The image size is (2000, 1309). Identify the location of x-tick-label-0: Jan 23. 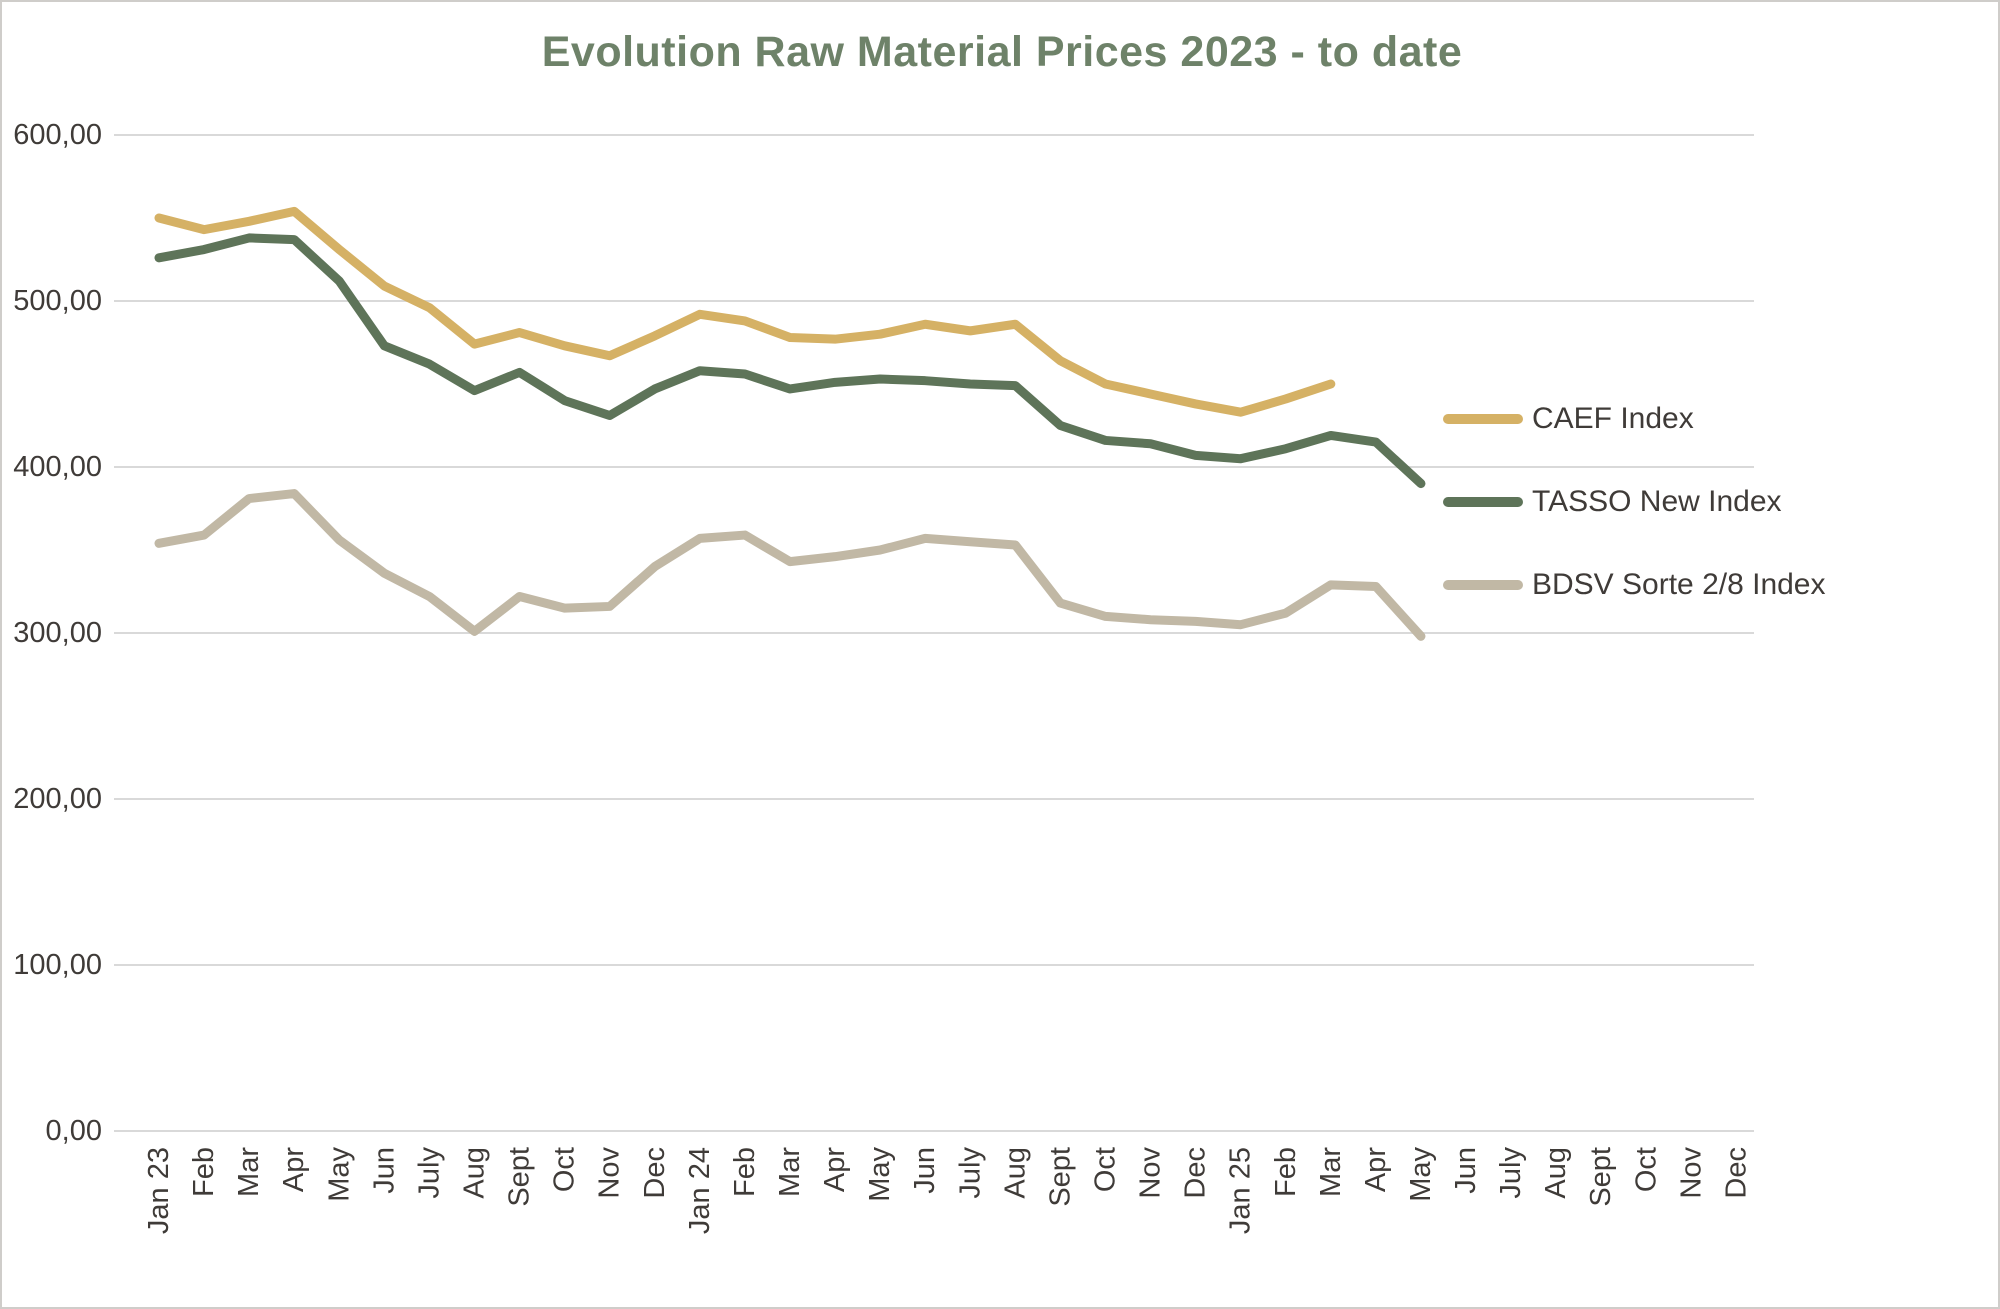
(159, 1190).